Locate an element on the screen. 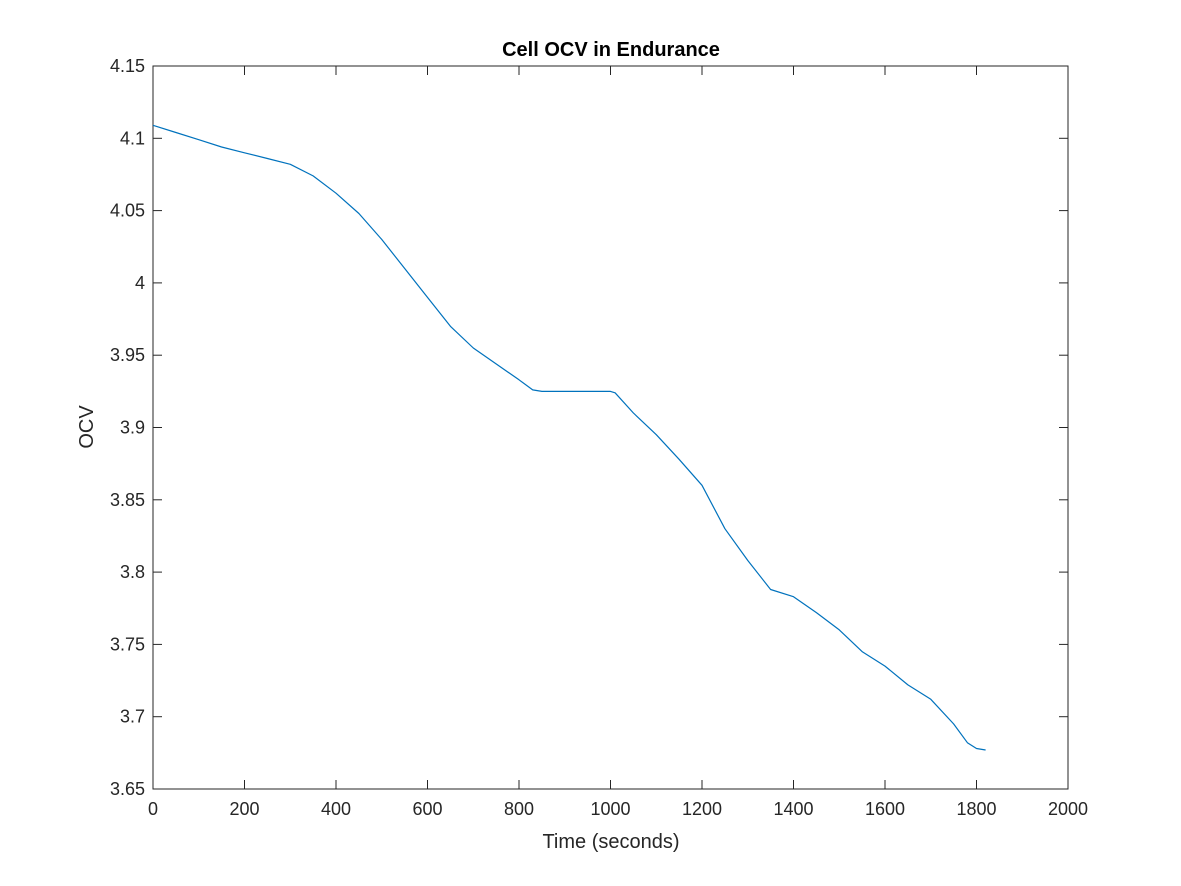 This screenshot has width=1181, height=886. y-tick-label: 4.1 is located at coordinates (132, 138).